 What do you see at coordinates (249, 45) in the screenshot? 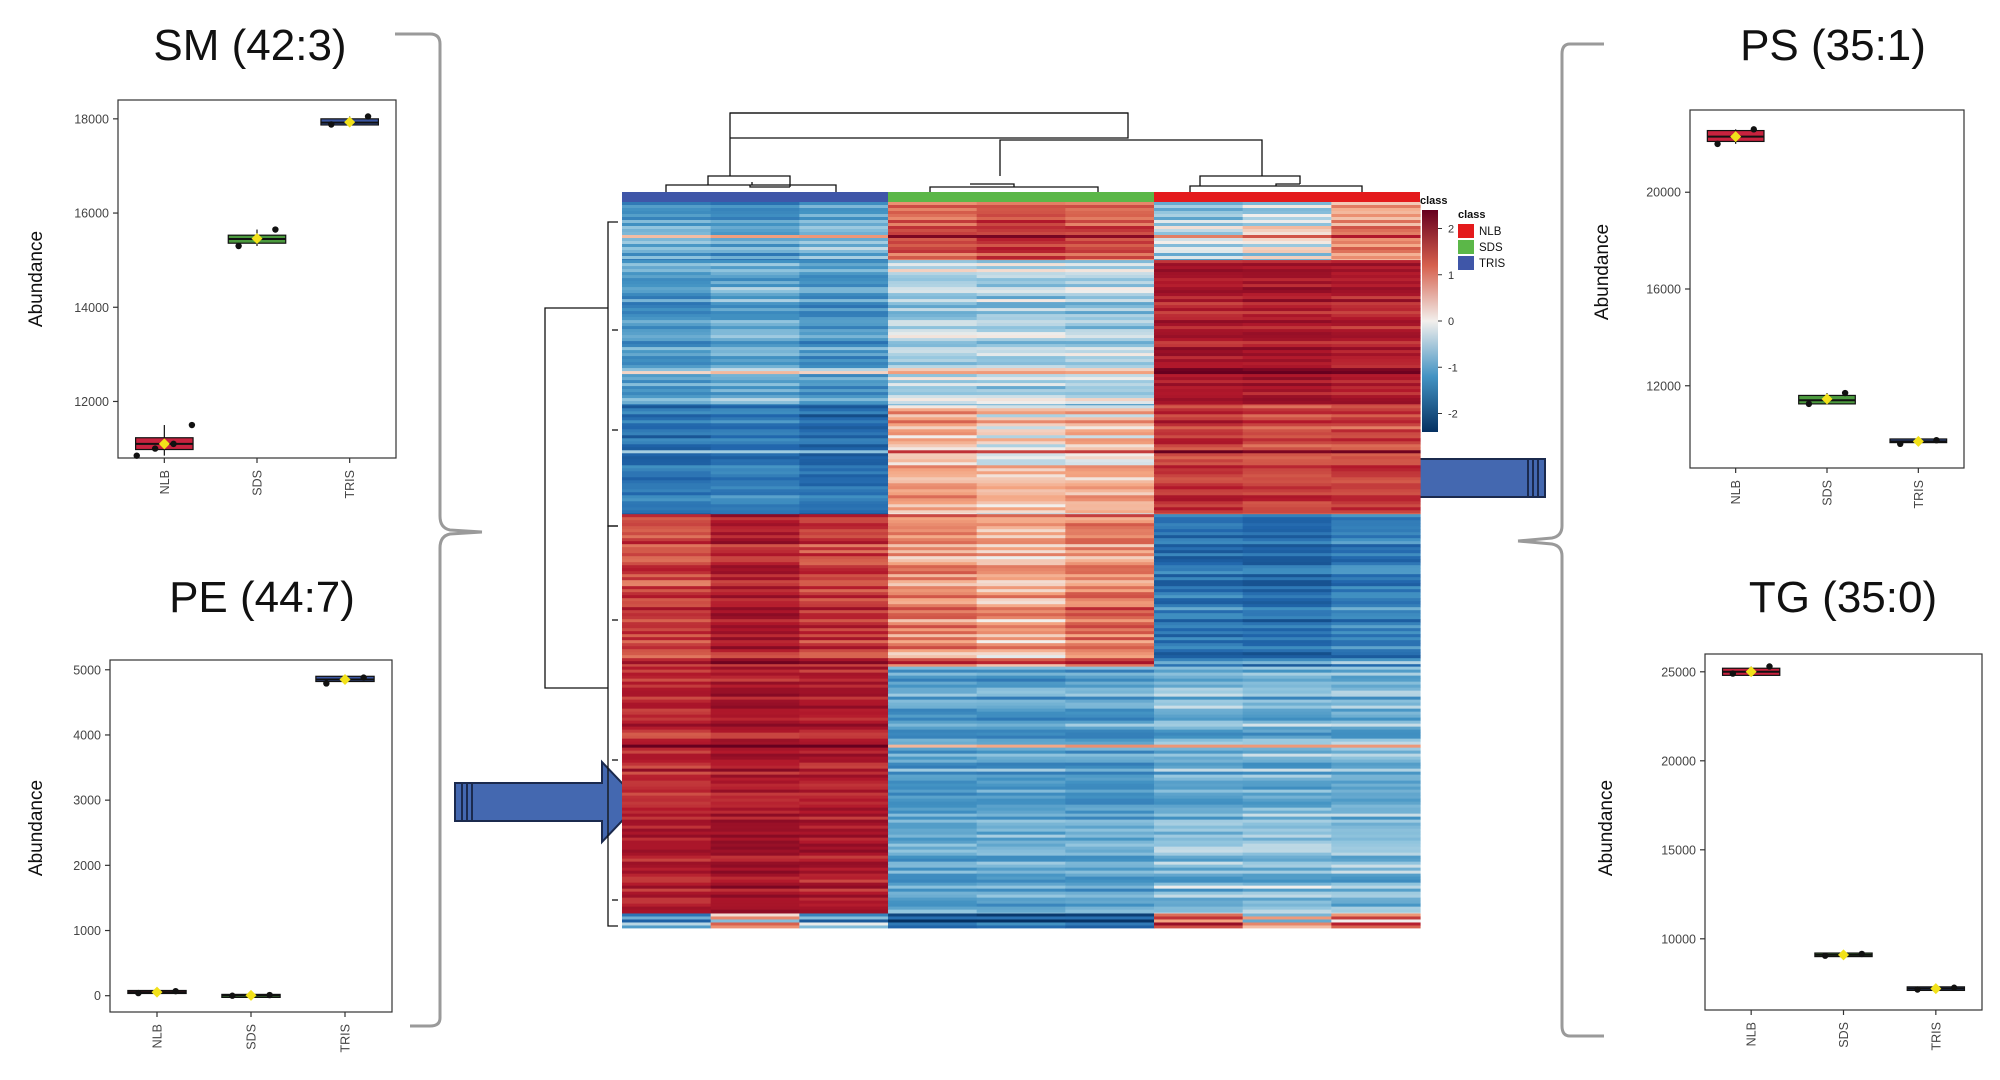
I see `panel-title: SM (42:3)` at bounding box center [249, 45].